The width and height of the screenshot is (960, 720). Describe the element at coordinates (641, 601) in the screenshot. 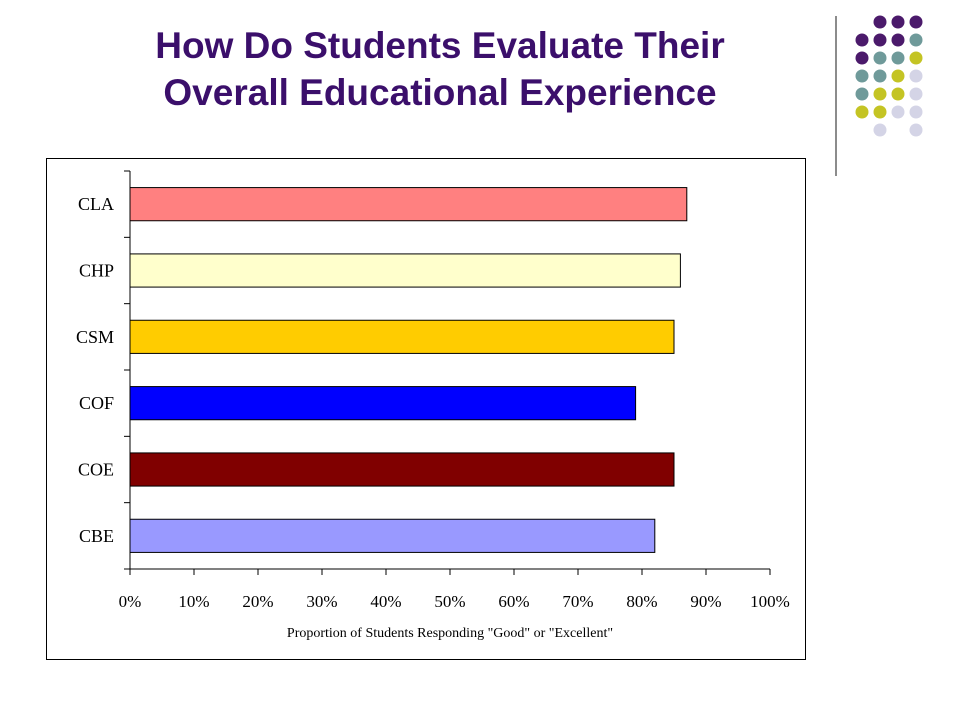

I see `x-tick-label: 80%` at that location.